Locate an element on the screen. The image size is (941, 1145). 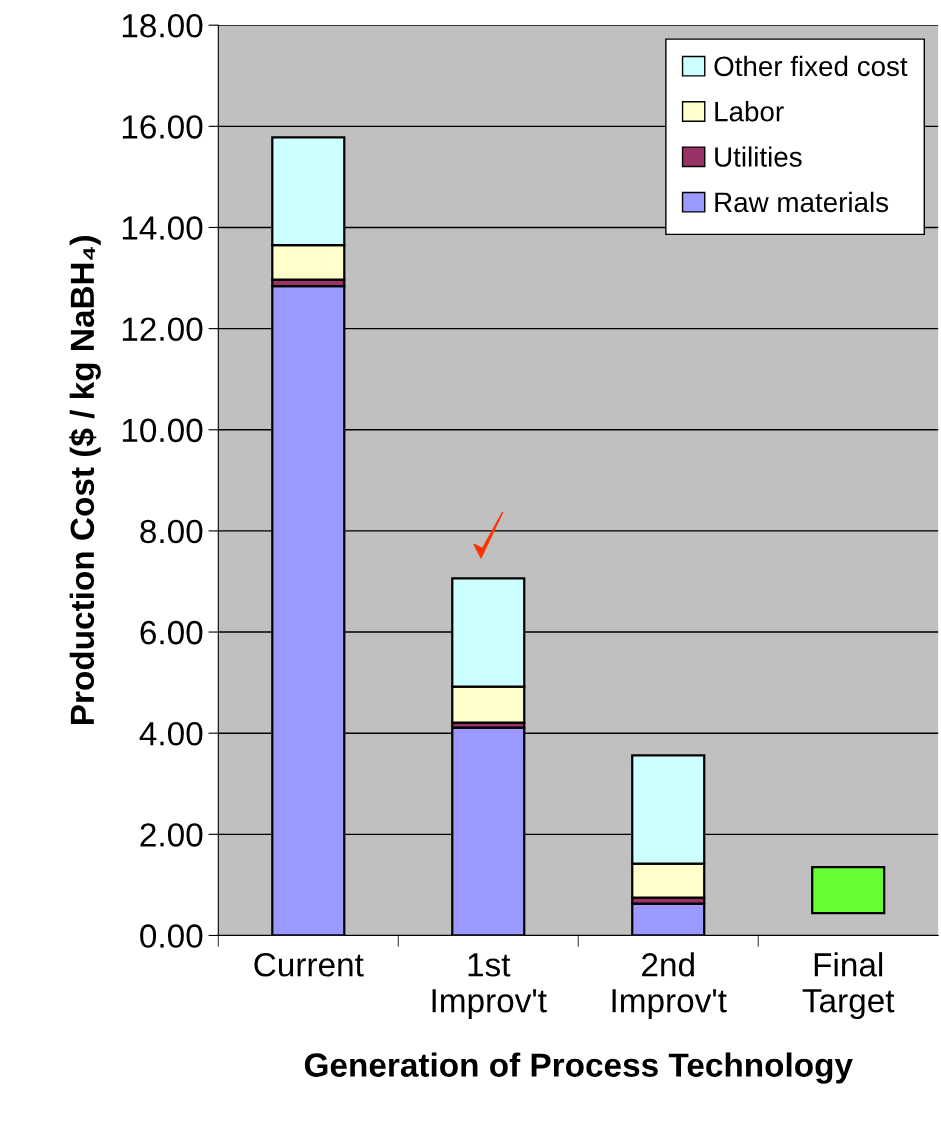
y-tick-label: 14.00 is located at coordinates (162, 228).